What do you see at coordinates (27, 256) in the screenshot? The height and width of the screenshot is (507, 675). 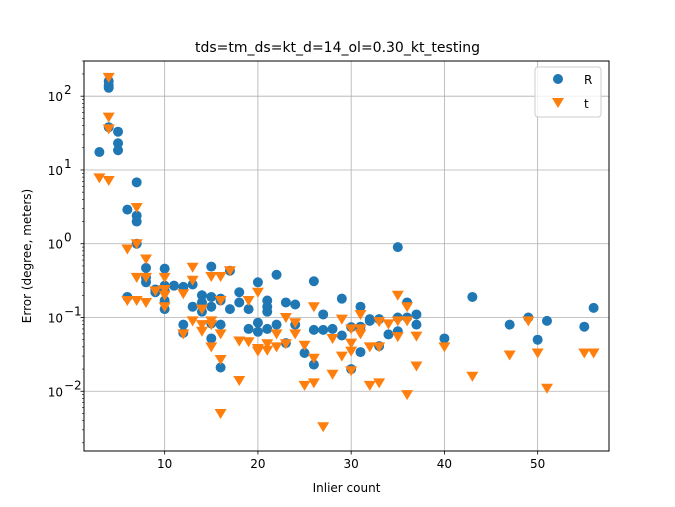 I see `y-axis-label: Error (degree, meters)` at bounding box center [27, 256].